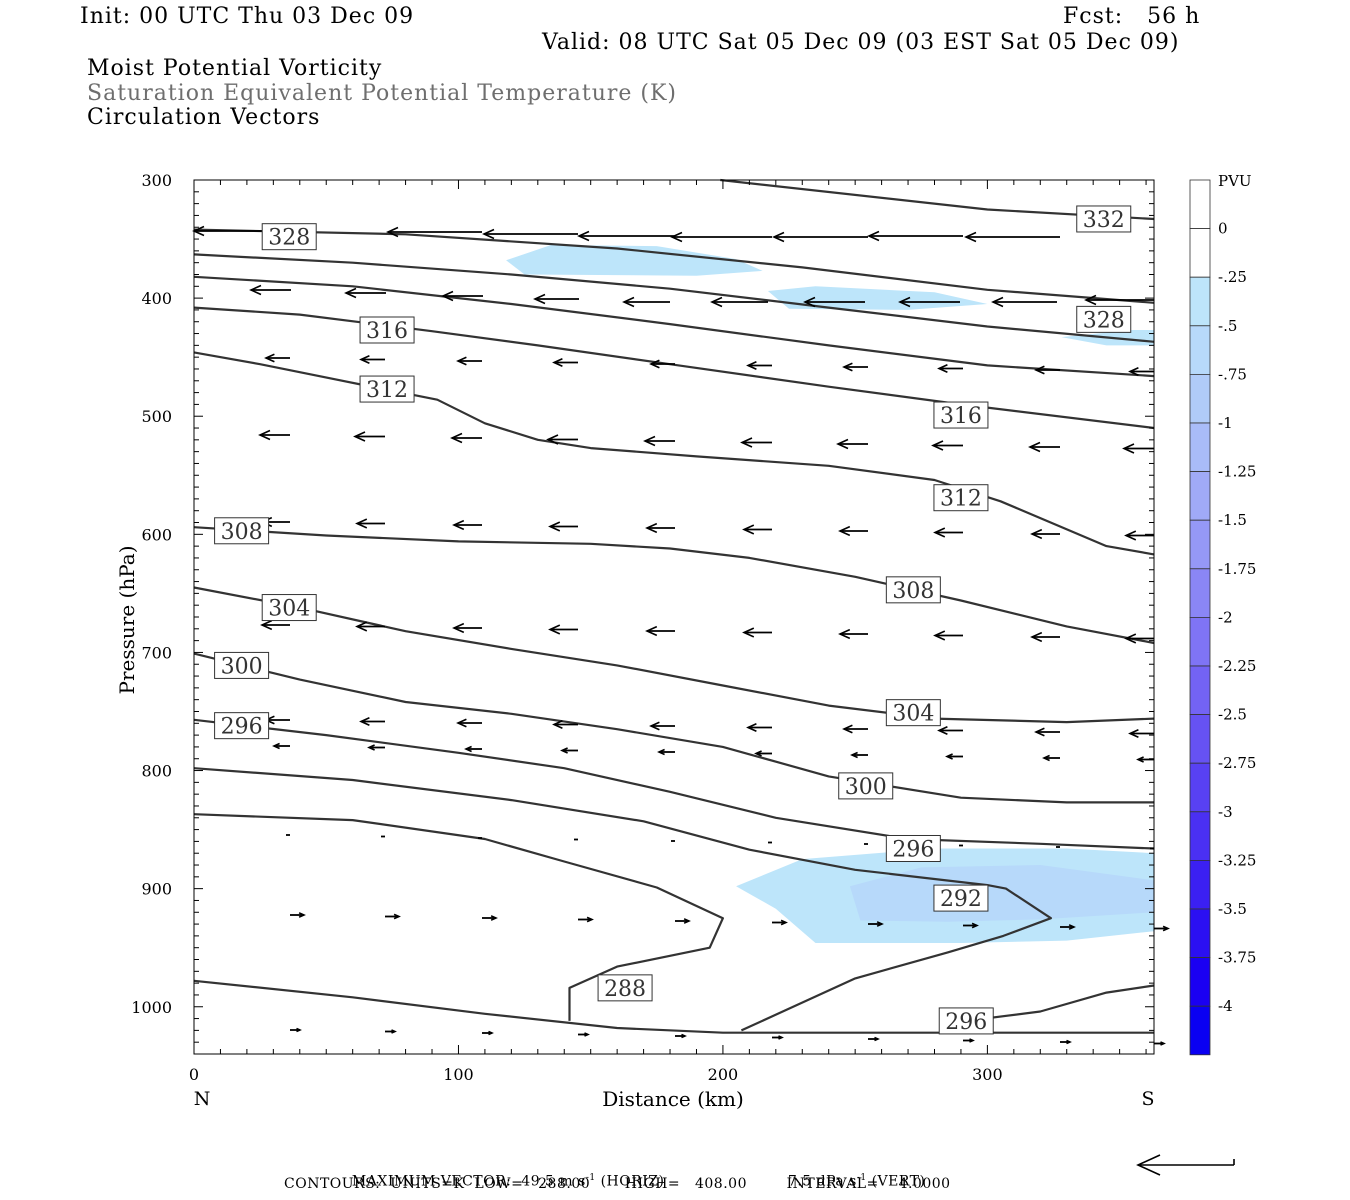  I want to click on max-vector-horiz: 49.5 m s, so click(553, 1181).